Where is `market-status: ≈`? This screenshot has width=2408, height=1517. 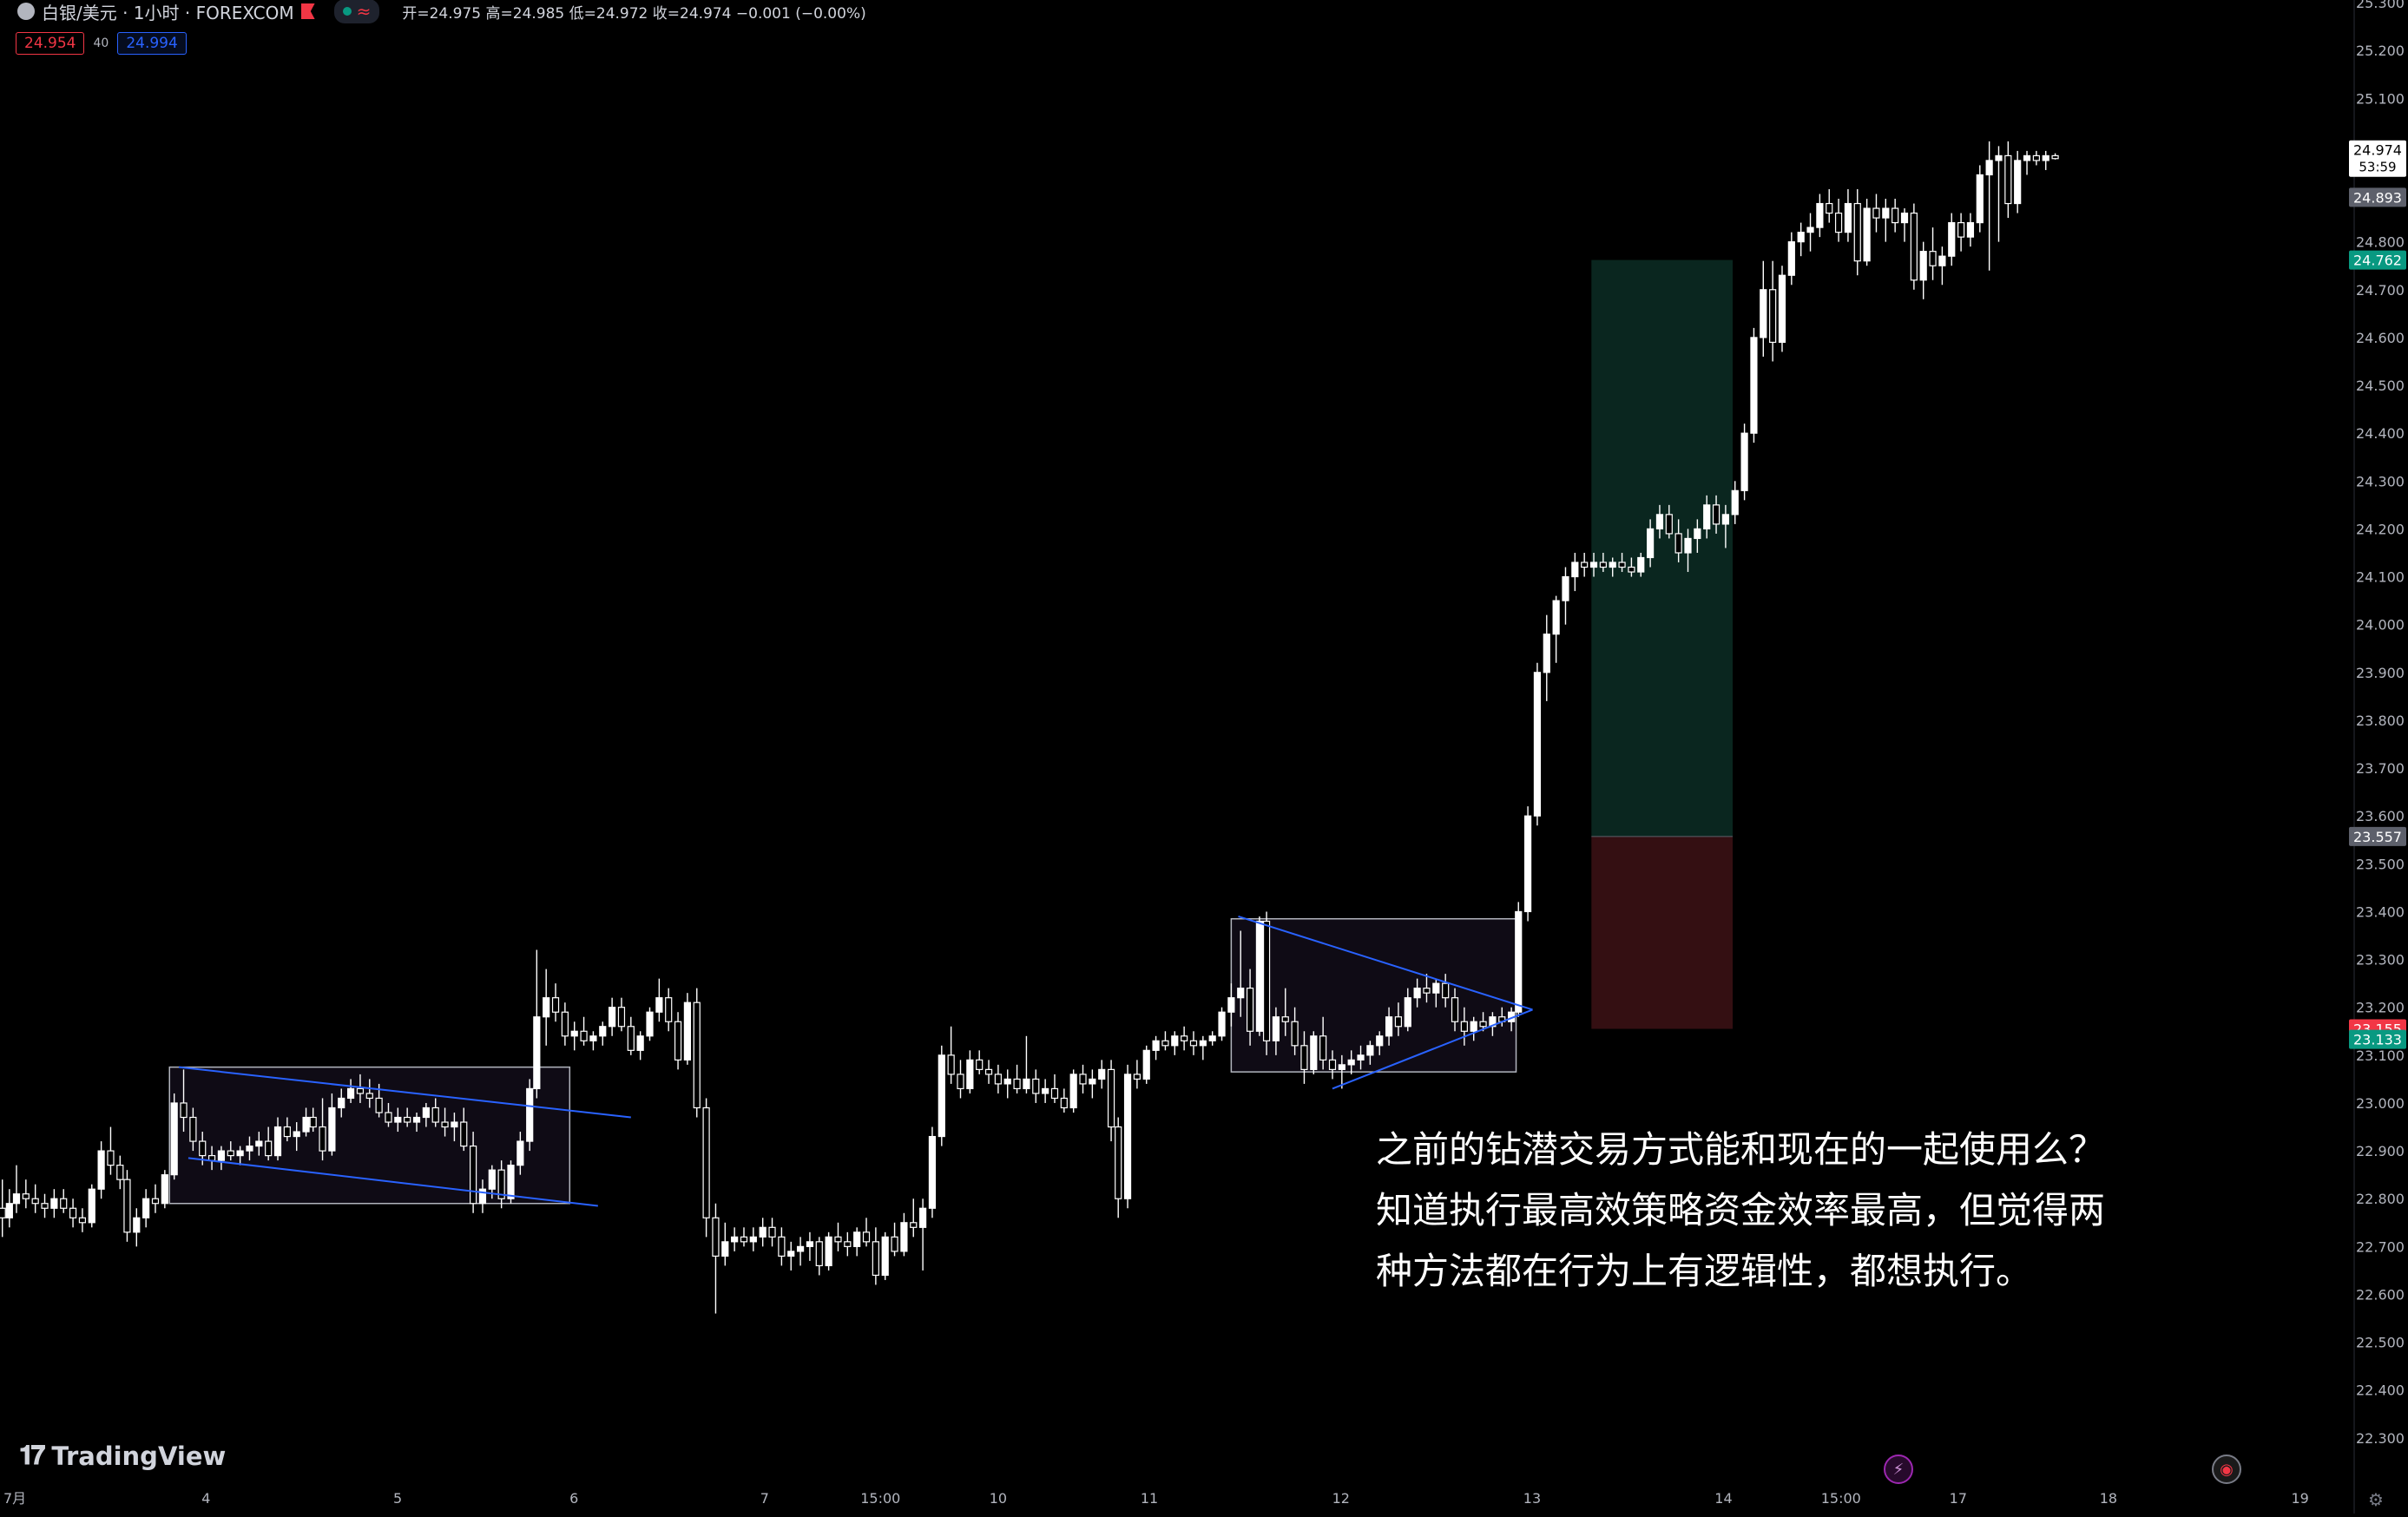 market-status: ≈ is located at coordinates (356, 12).